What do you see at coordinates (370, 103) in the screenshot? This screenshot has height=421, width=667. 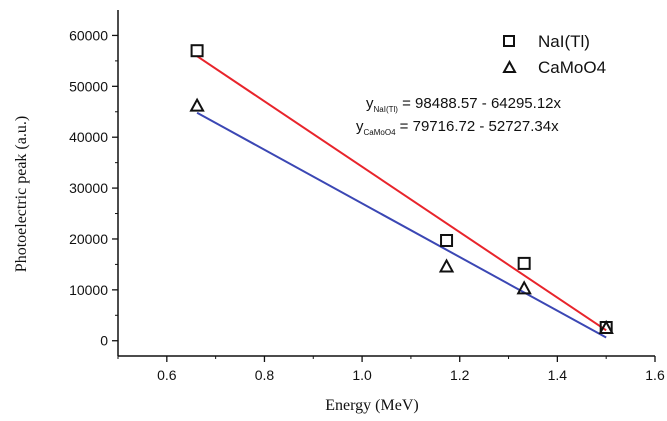 I see `equation-nai-y: y` at bounding box center [370, 103].